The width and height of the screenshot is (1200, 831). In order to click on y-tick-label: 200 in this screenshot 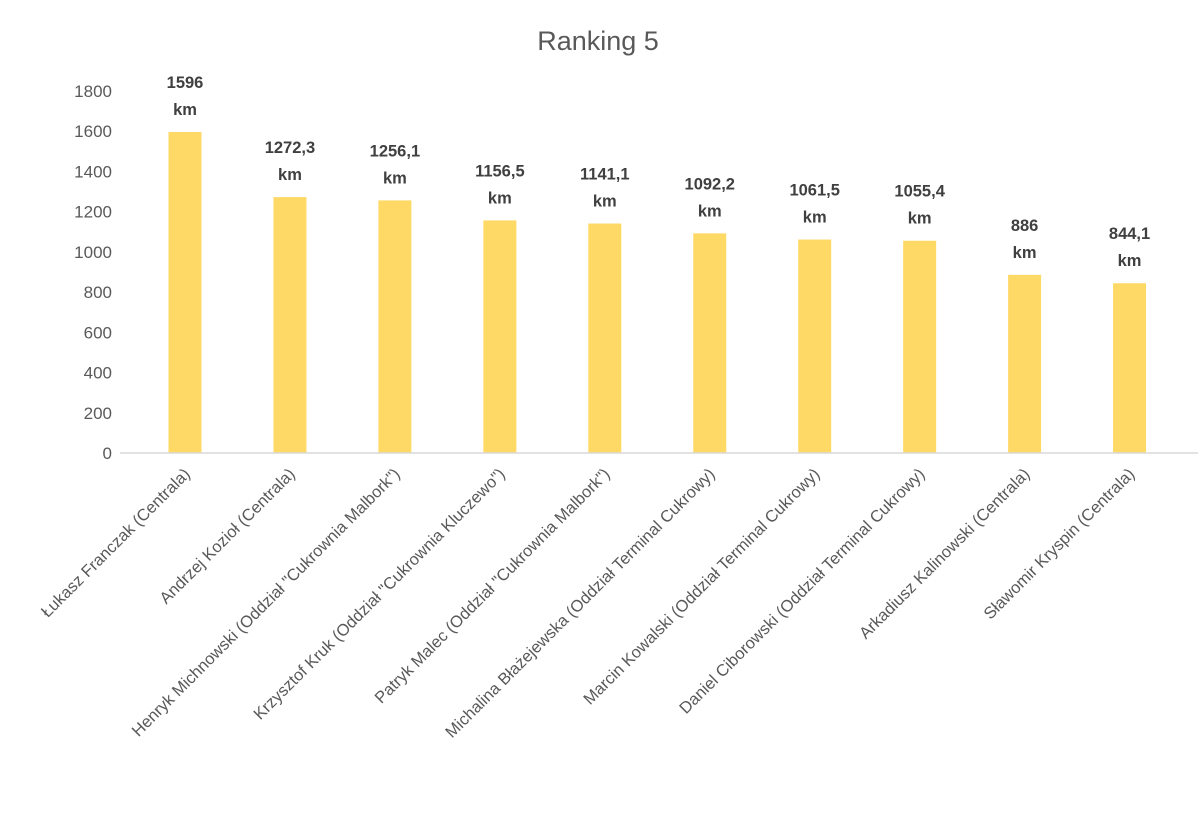, I will do `click(98, 413)`.